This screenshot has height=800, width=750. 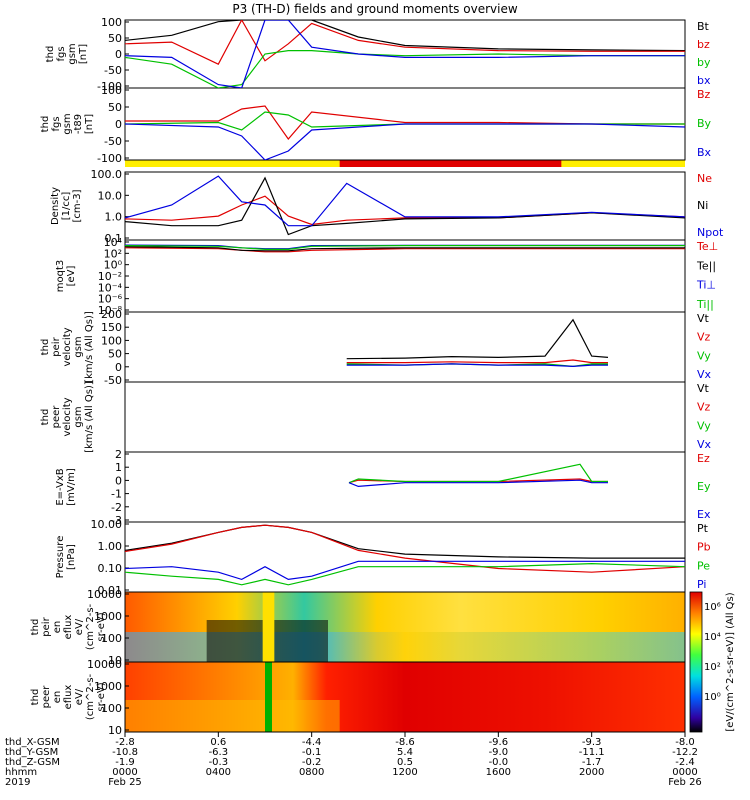 What do you see at coordinates (31, 752) in the screenshot?
I see `footer-row-label: thd_Y-GSM` at bounding box center [31, 752].